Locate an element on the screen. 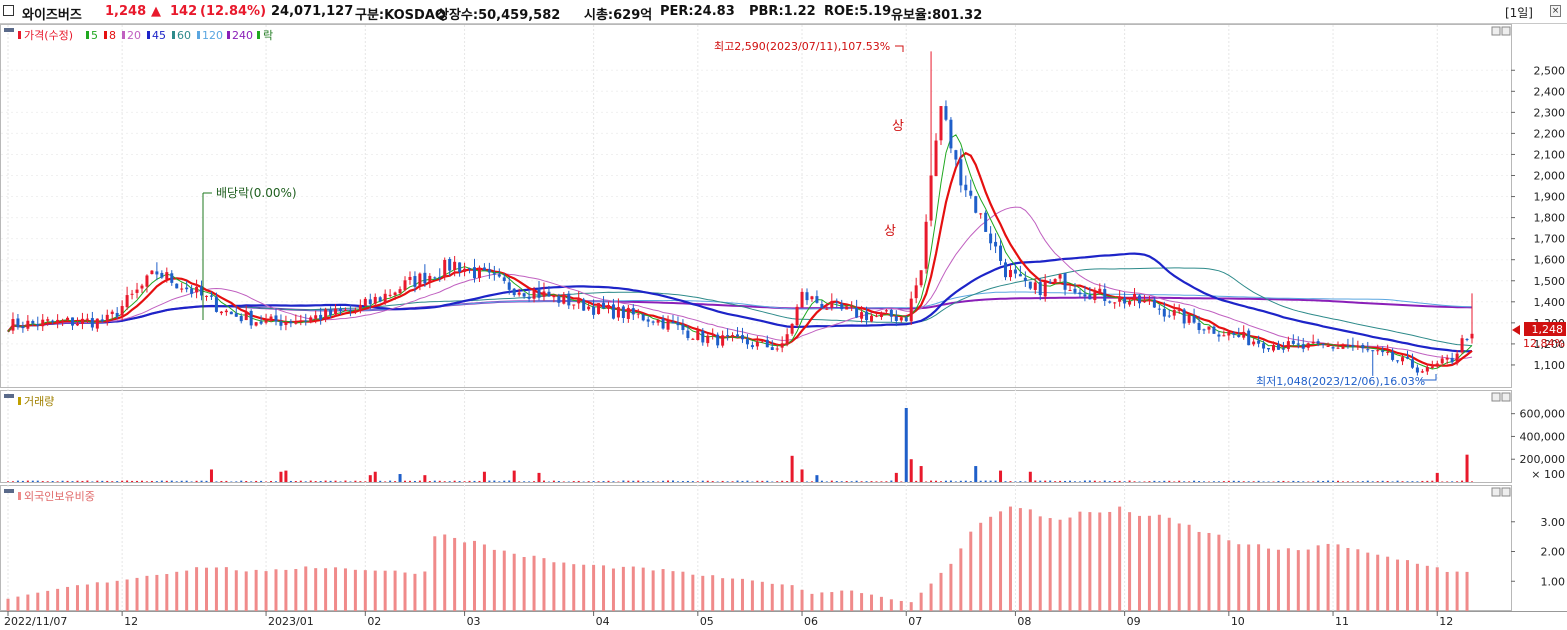 This screenshot has height=630, width=1567. price-tick-label: 2,000 is located at coordinates (1550, 176).